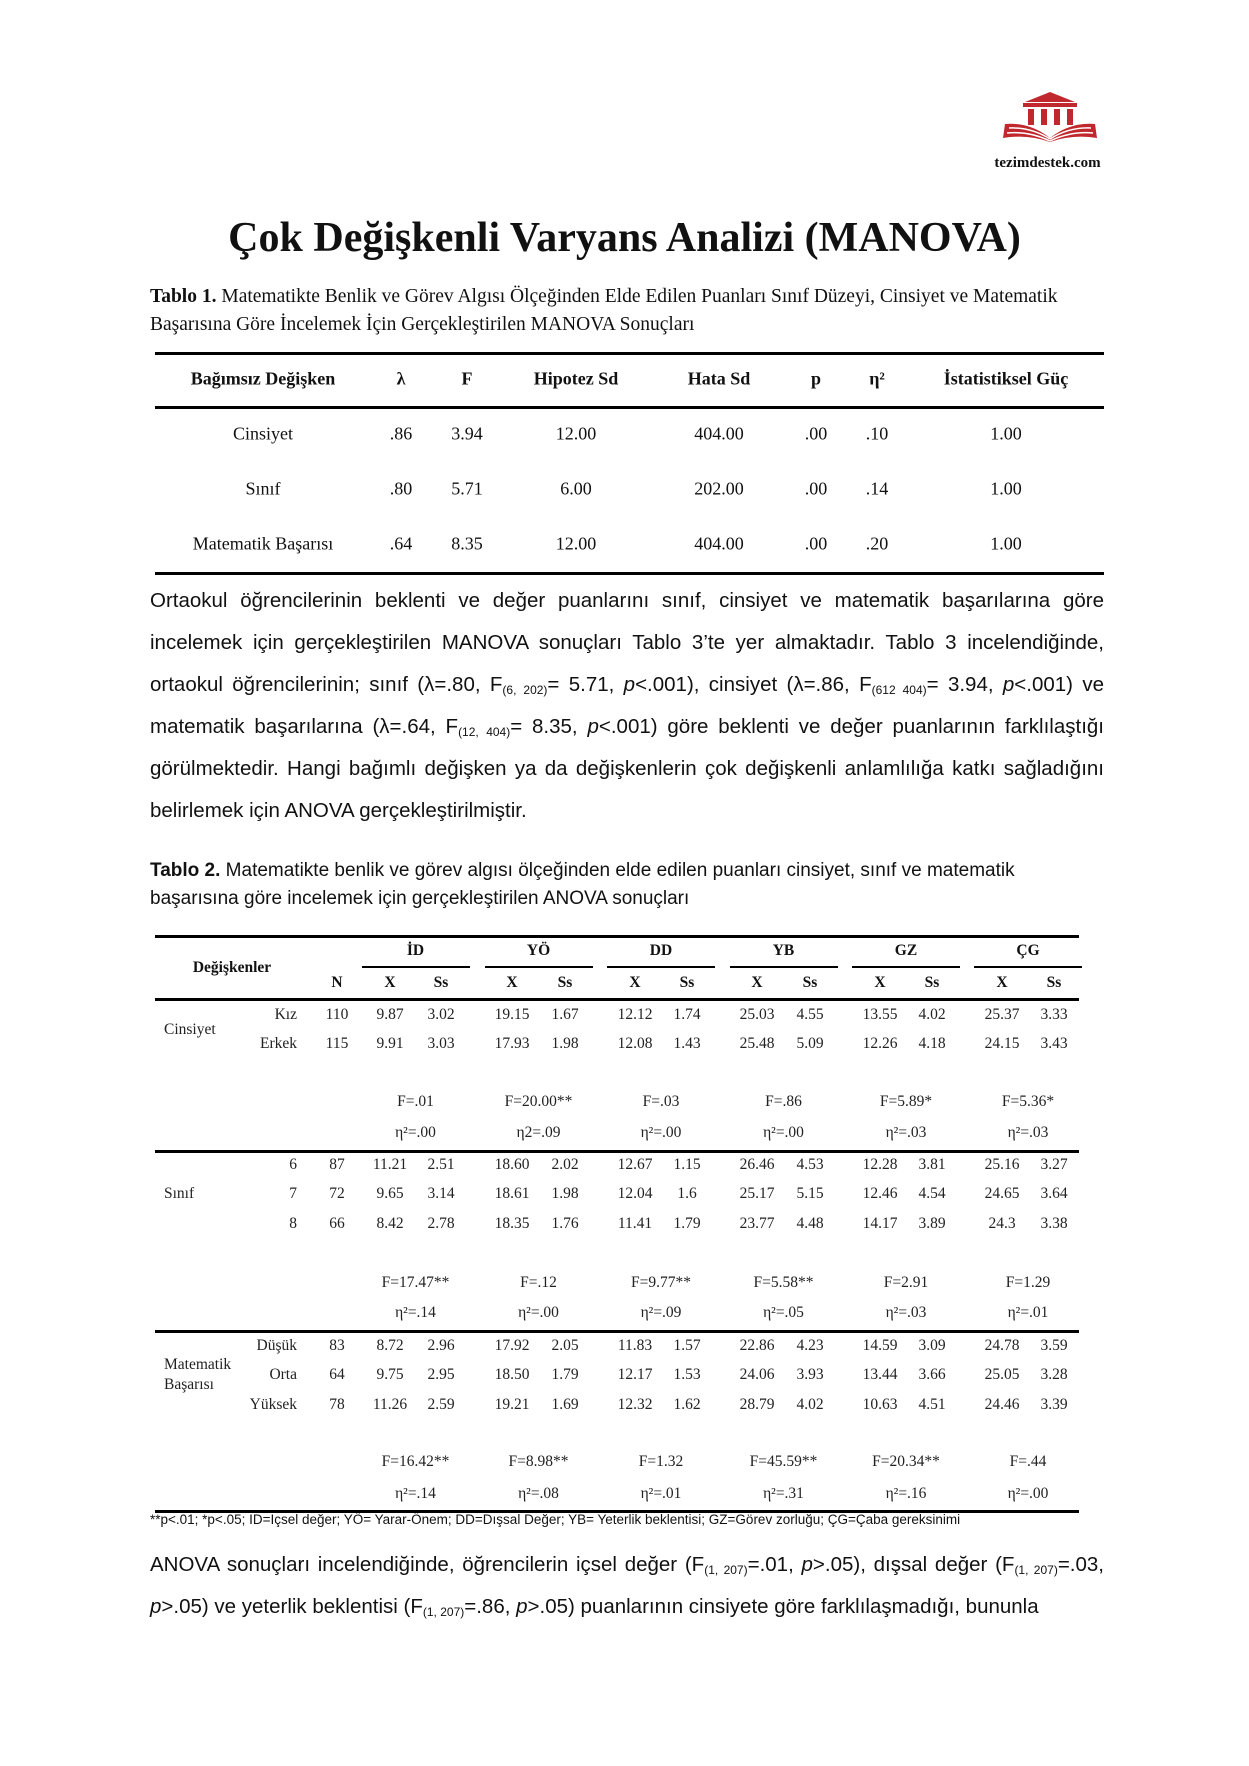 The height and width of the screenshot is (1766, 1249). Describe the element at coordinates (441, 1223) in the screenshot. I see `row-value: 2.78` at that location.